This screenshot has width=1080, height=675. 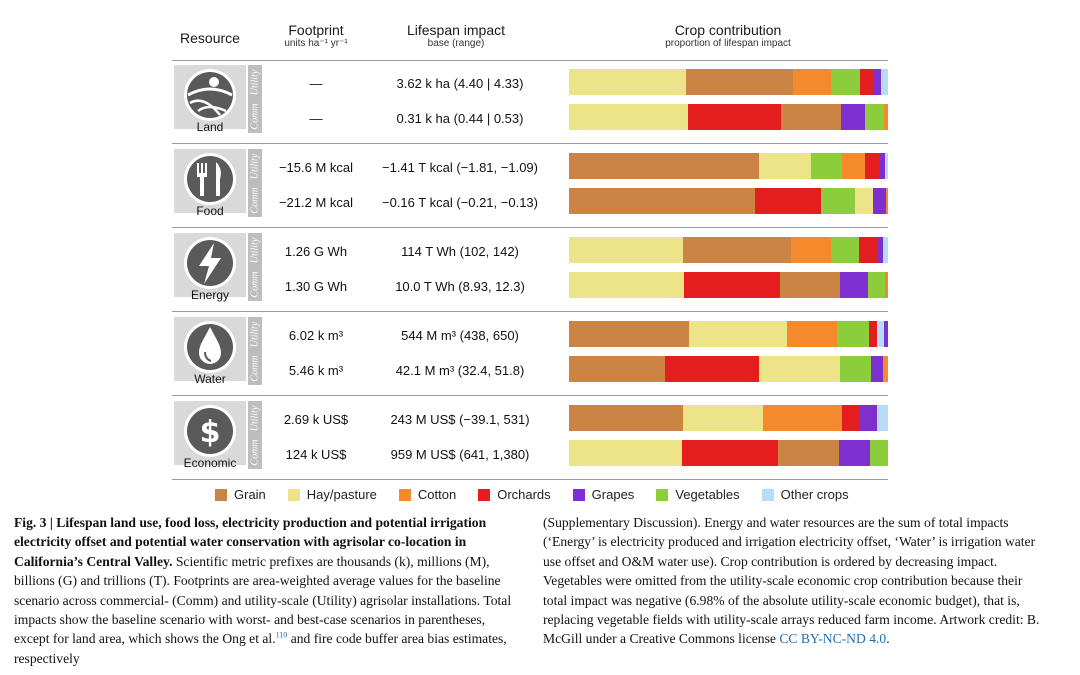 What do you see at coordinates (460, 83) in the screenshot?
I see `lifespan-value: 3.62 k ha (4.40 | 4.33)` at bounding box center [460, 83].